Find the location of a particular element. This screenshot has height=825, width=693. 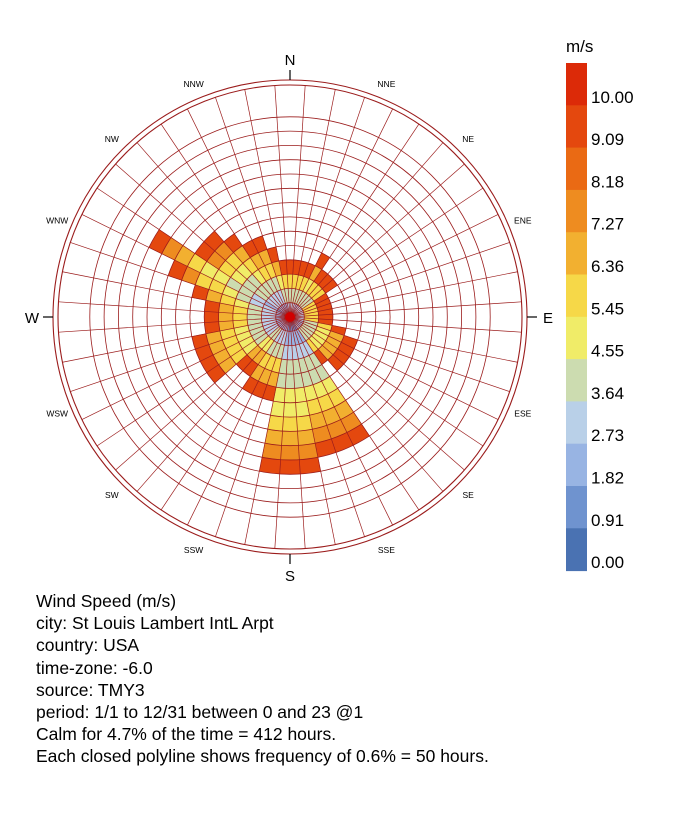

legend-tick-label: 6.36 is located at coordinates (607, 266).